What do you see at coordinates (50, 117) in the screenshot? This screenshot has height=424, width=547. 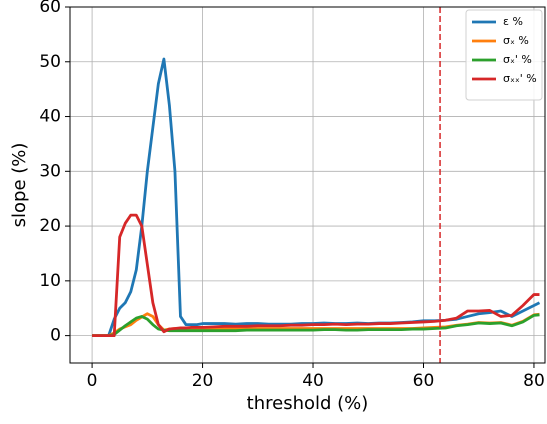 I see `y-tick-label: 40` at bounding box center [50, 117].